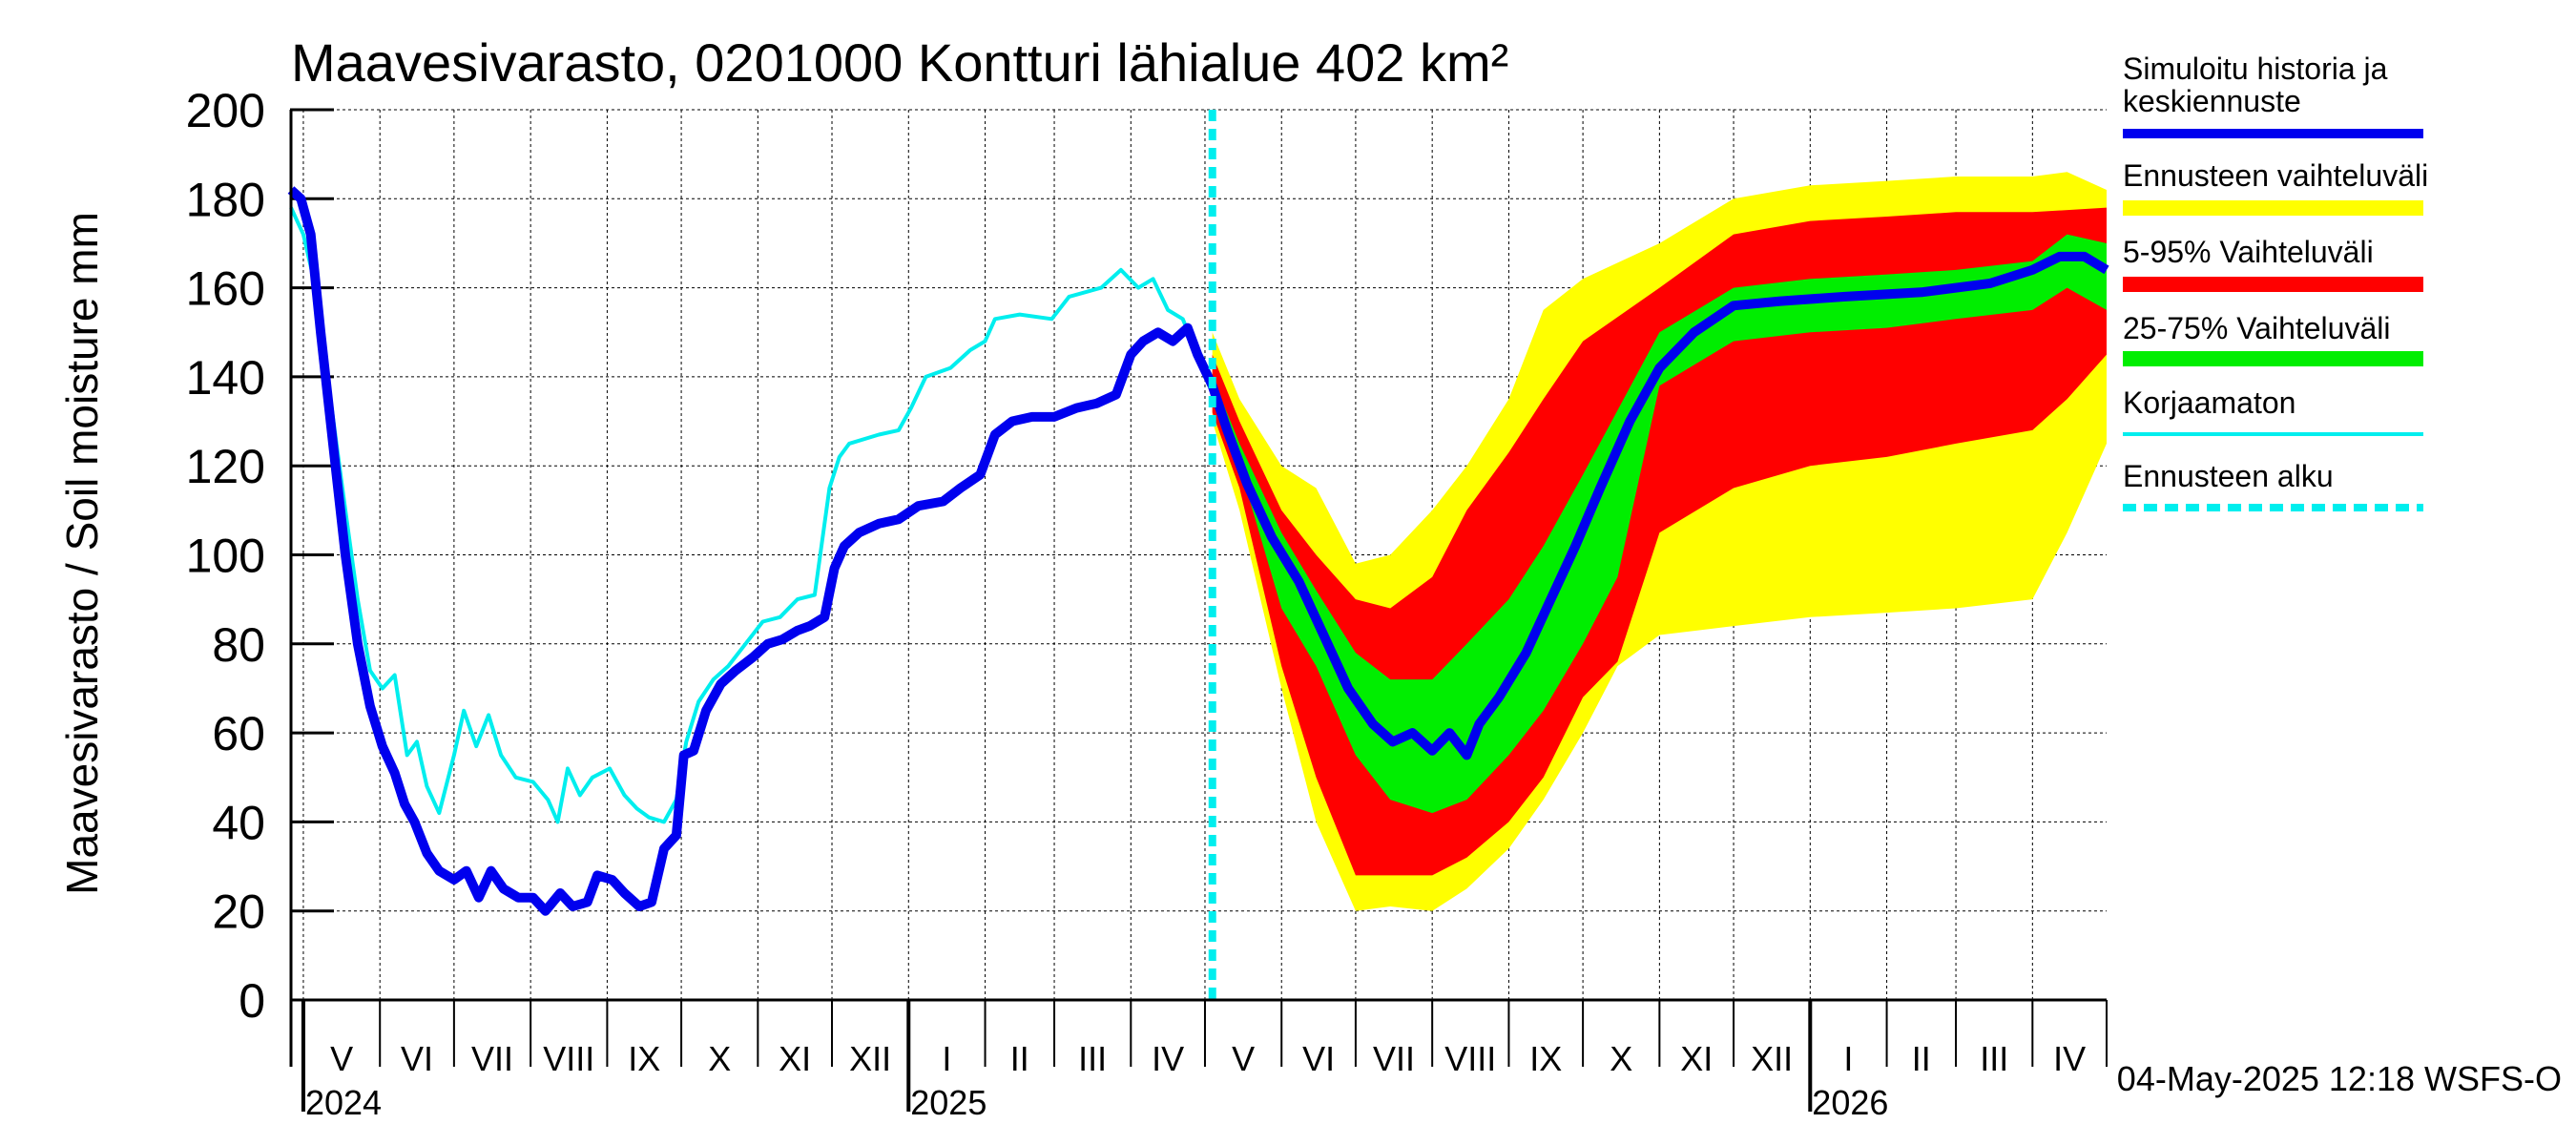 The width and height of the screenshot is (2576, 1145). Describe the element at coordinates (238, 645) in the screenshot. I see `y-tick-label: 80` at that location.